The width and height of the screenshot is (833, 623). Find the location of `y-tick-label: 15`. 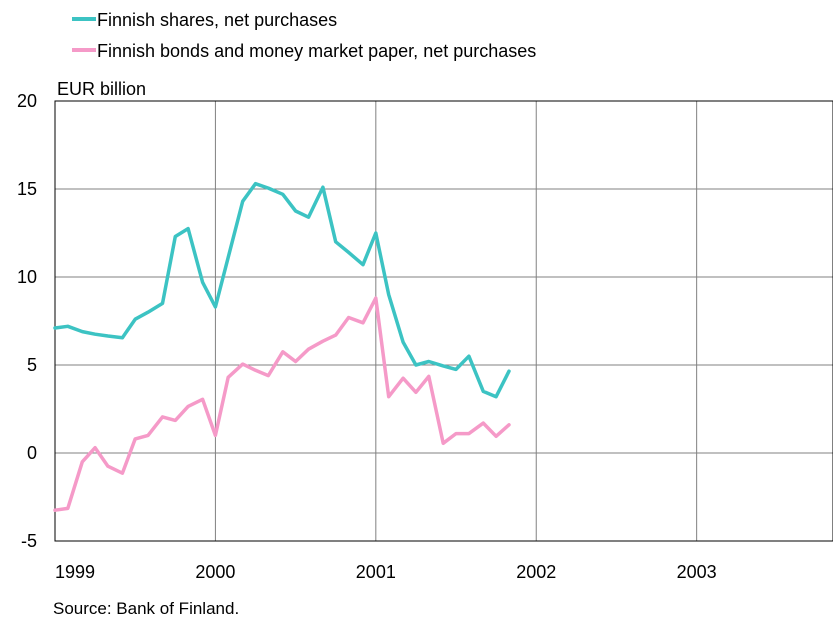

y-tick-label: 15 is located at coordinates (27, 189).